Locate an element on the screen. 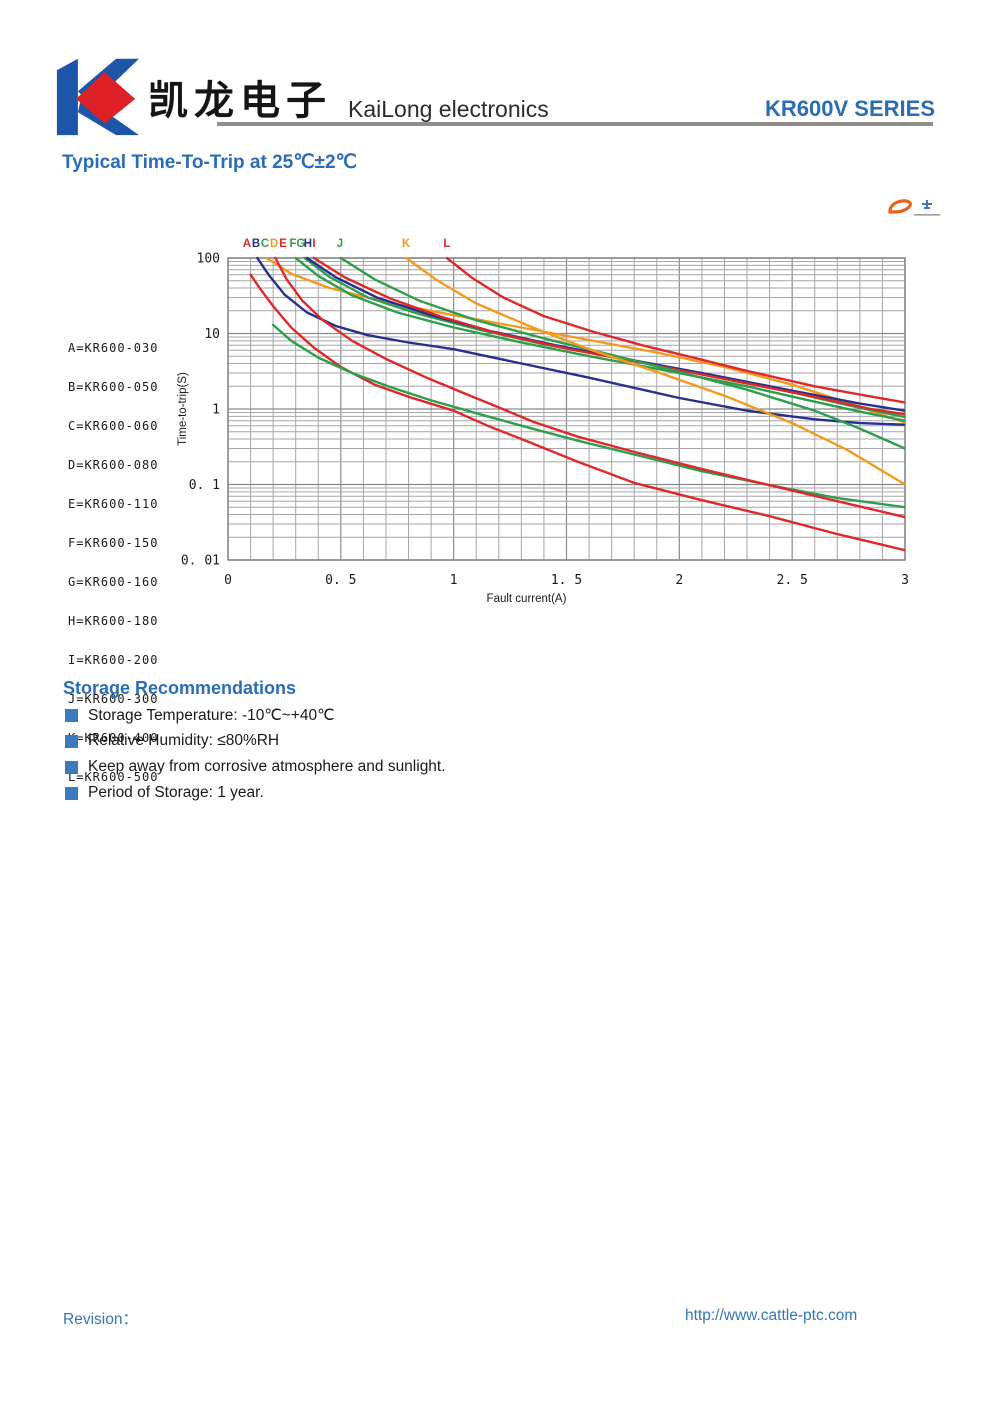 Image resolution: width=1000 pixels, height=1414 pixels. y-tick-label: 10 is located at coordinates (212, 334).